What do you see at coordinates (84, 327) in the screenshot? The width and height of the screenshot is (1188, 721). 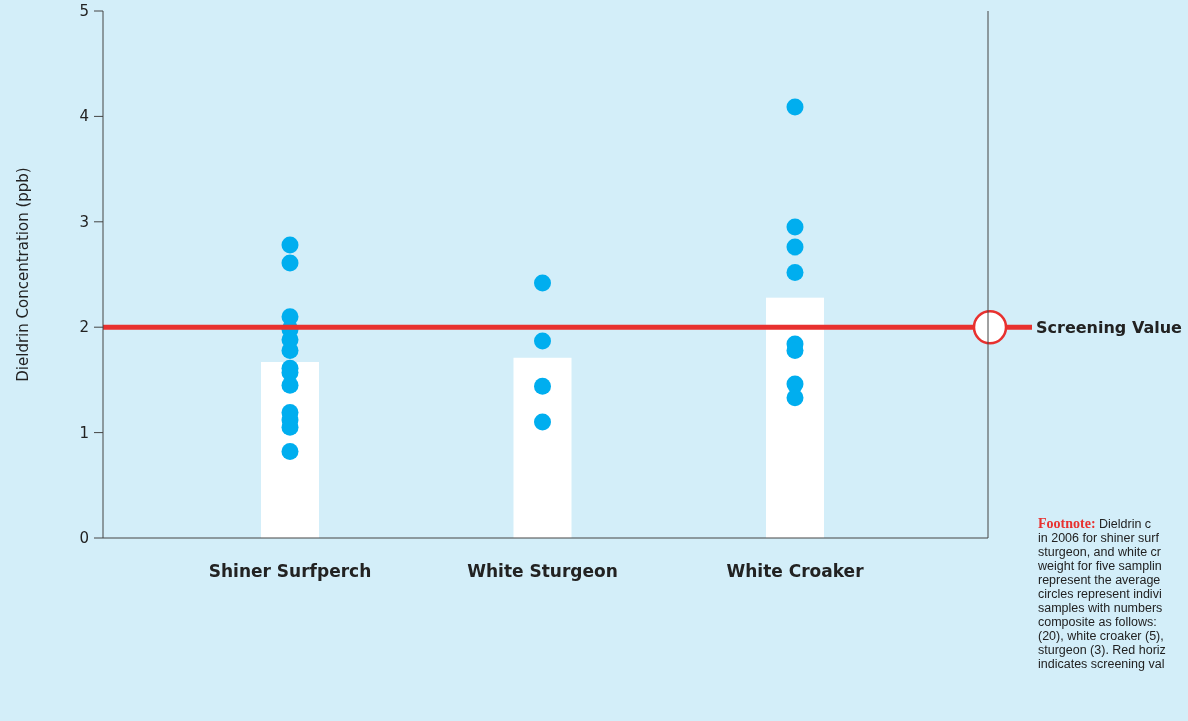 I see `y-tick-label: 2` at bounding box center [84, 327].